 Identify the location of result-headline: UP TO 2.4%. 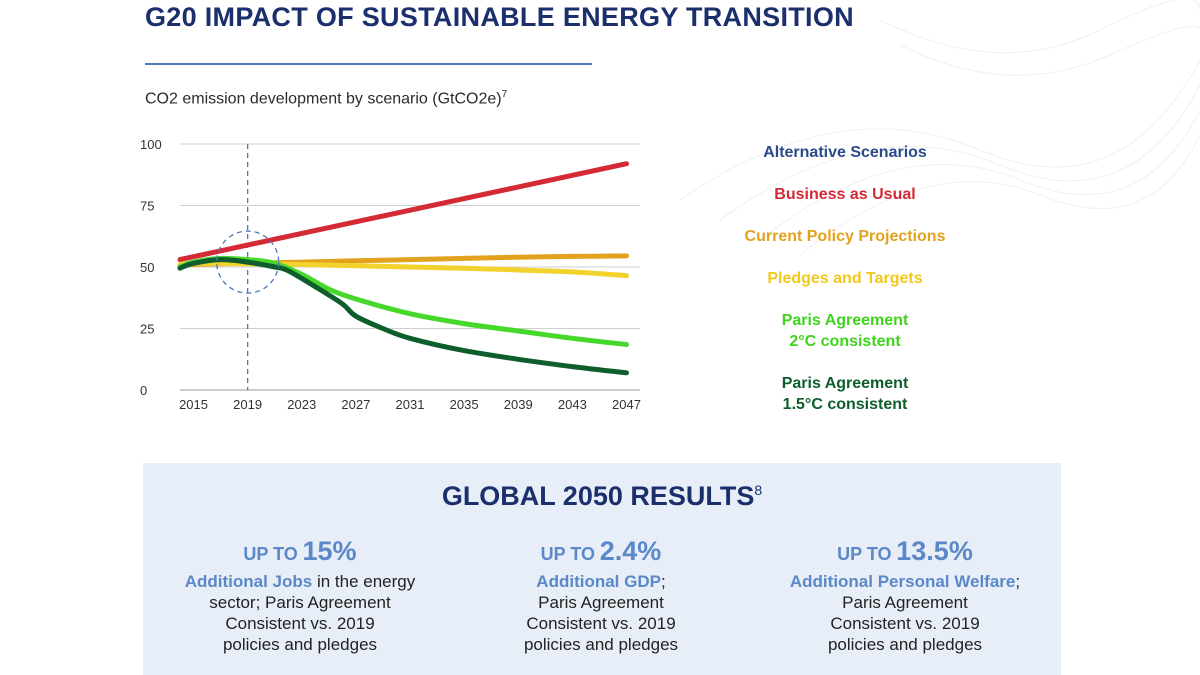
(601, 553).